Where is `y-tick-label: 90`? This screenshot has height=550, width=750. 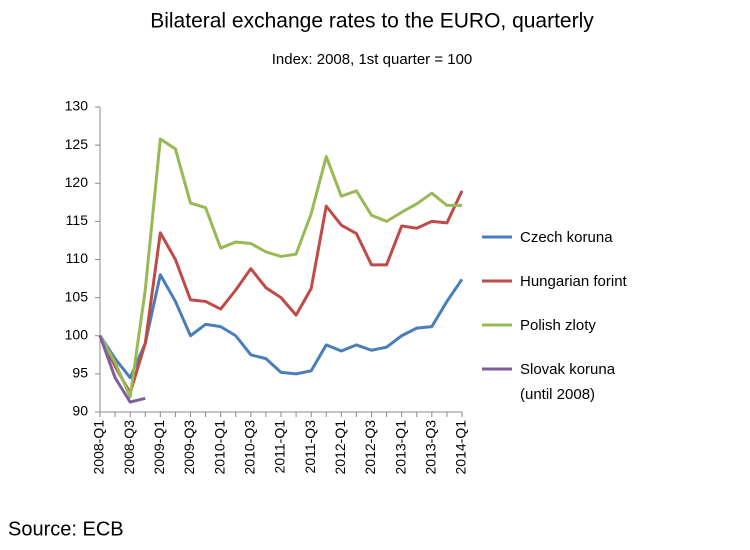
y-tick-label: 90 is located at coordinates (80, 411).